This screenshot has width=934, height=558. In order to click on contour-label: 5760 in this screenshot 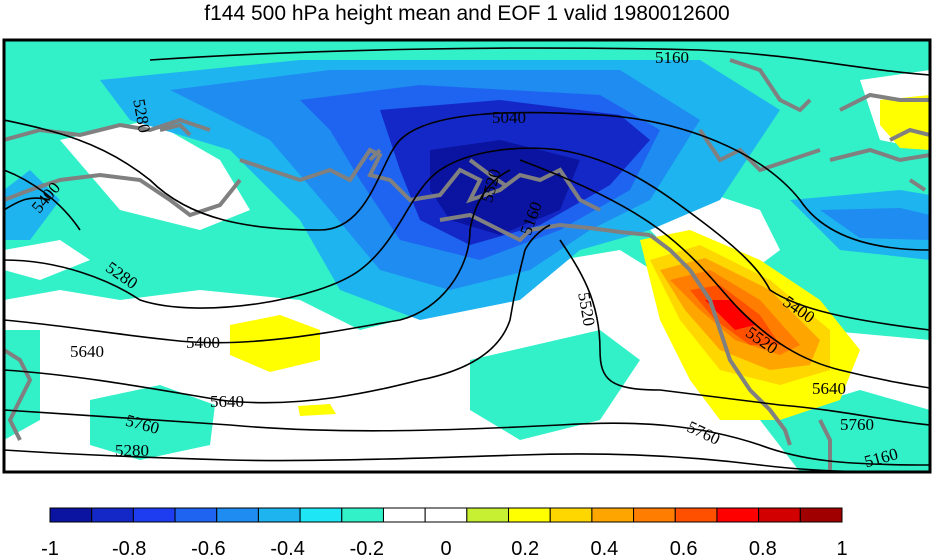, I will do `click(857, 424)`.